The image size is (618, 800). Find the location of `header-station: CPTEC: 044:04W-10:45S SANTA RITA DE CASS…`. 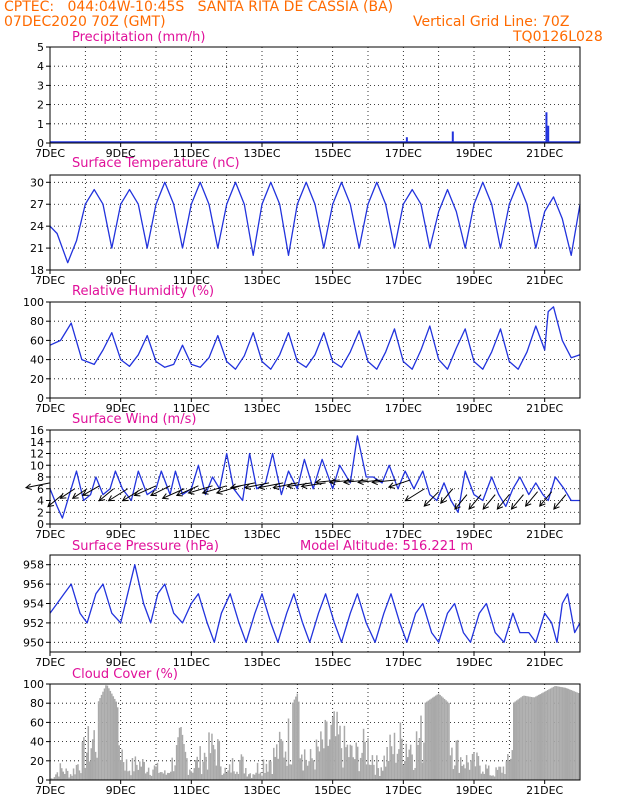

header-station: CPTEC: 044:04W-10:45S SANTA RITA DE CASS… is located at coordinates (199, 7).